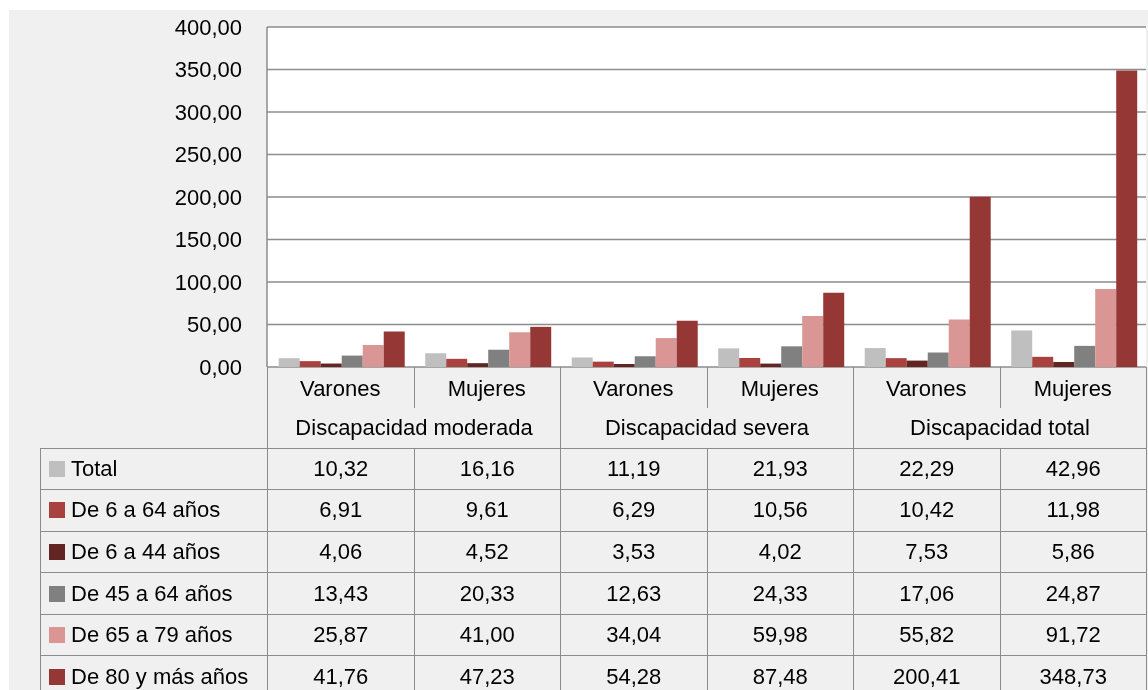 The width and height of the screenshot is (1148, 690). I want to click on data-label: 5,86, so click(1073, 552).